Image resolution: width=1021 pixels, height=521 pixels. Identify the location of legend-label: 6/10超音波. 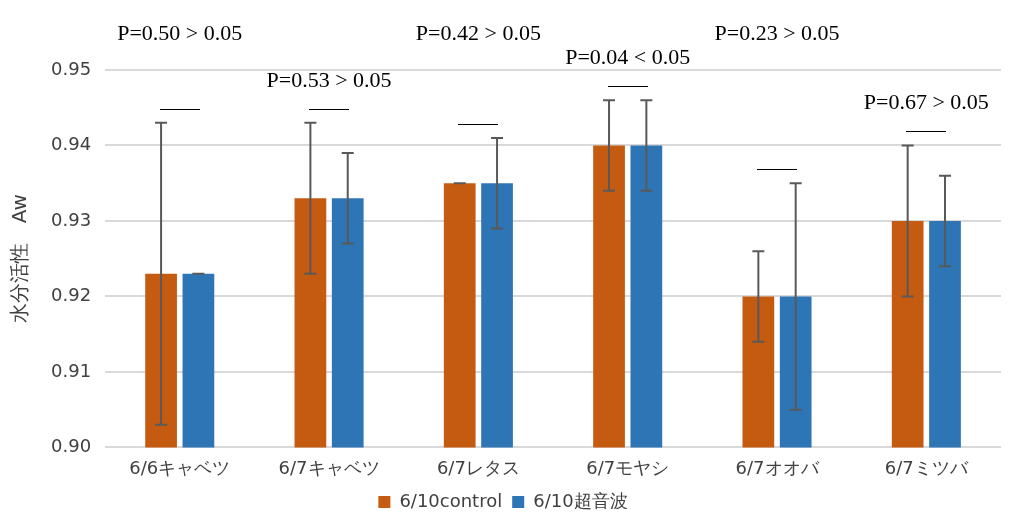
(580, 500).